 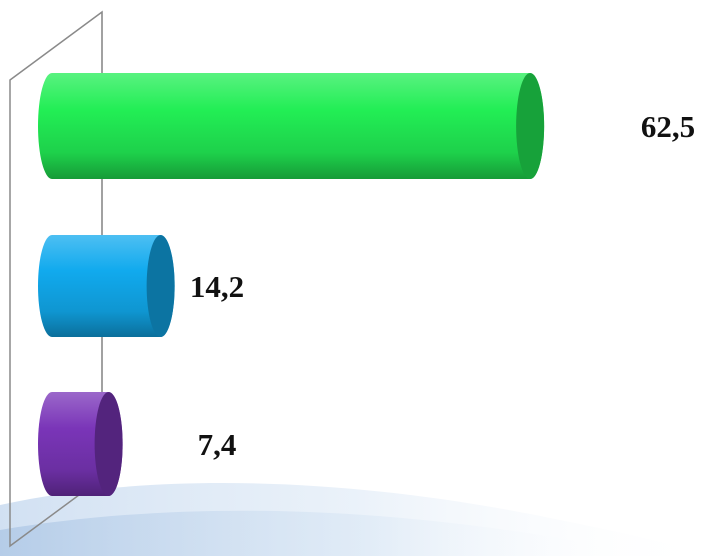 I want to click on value-label-3: 7,4, so click(x=217, y=444).